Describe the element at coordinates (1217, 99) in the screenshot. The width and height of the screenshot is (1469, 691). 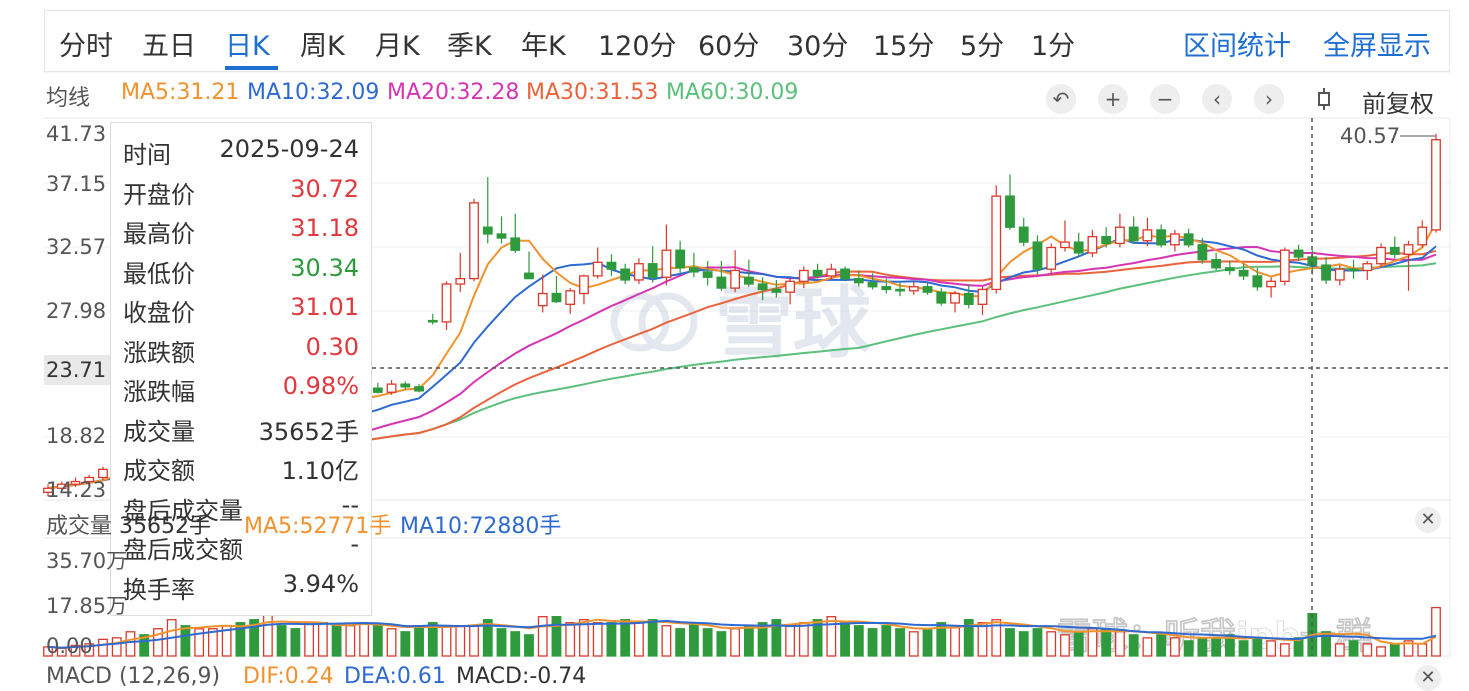
I see `chevron-left-icon: ‹` at that location.